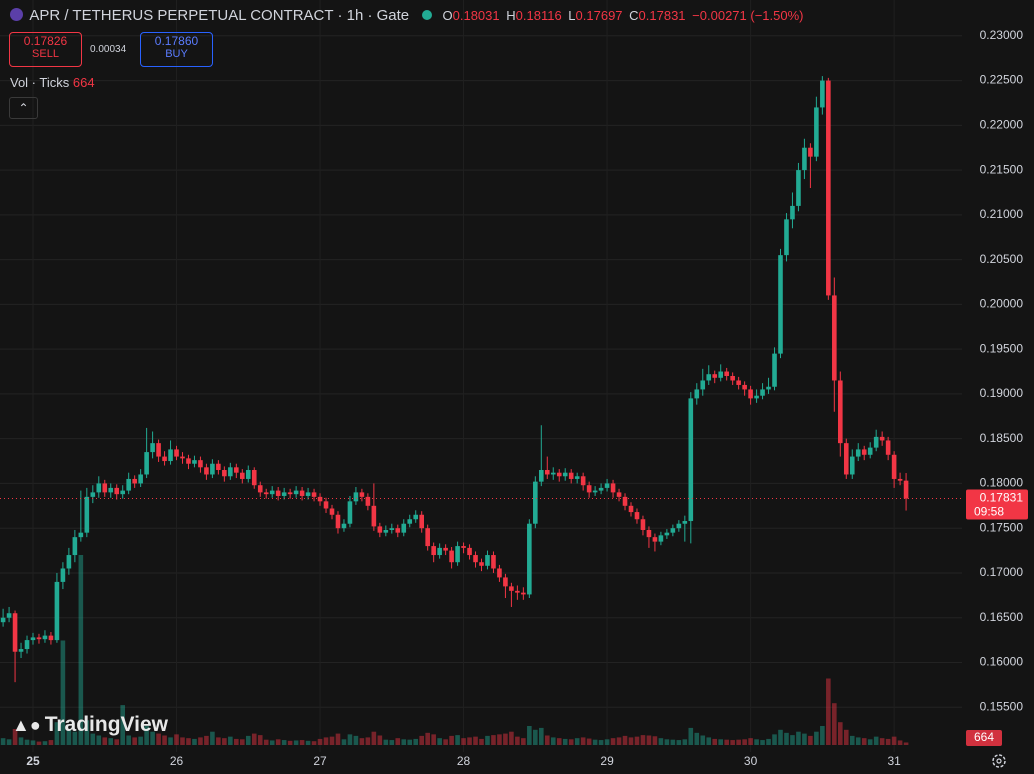 This screenshot has width=1034, height=774. Describe the element at coordinates (1002, 259) in the screenshot. I see `y-tick-label: 0.20500` at that location.